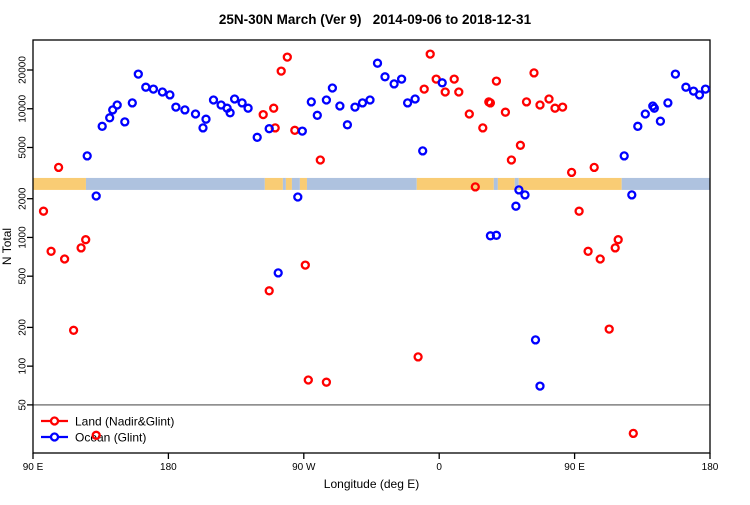 The image size is (750, 505). Describe the element at coordinates (168, 467) in the screenshot. I see `x-tick-label: 180` at that location.